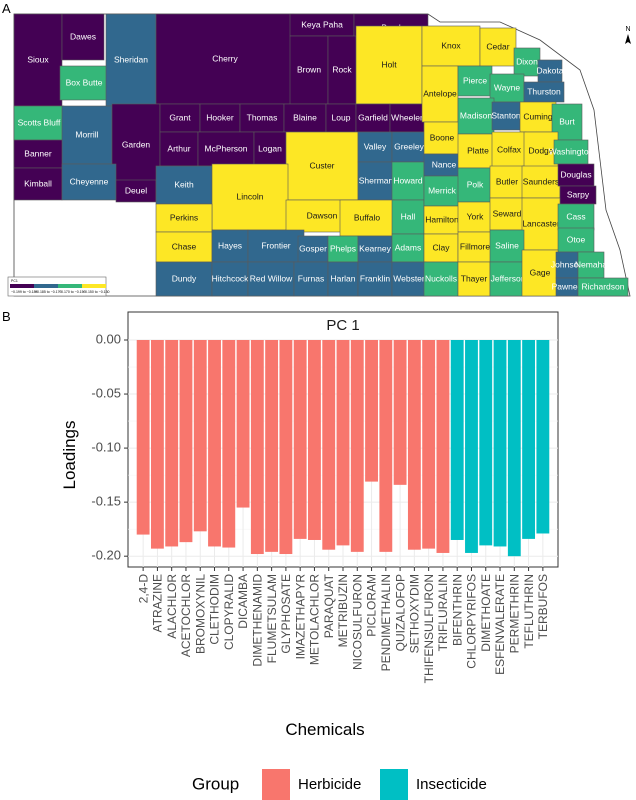  Describe the element at coordinates (230, 279) in the screenshot. I see `county-hitchcock: Hitchcock` at that location.